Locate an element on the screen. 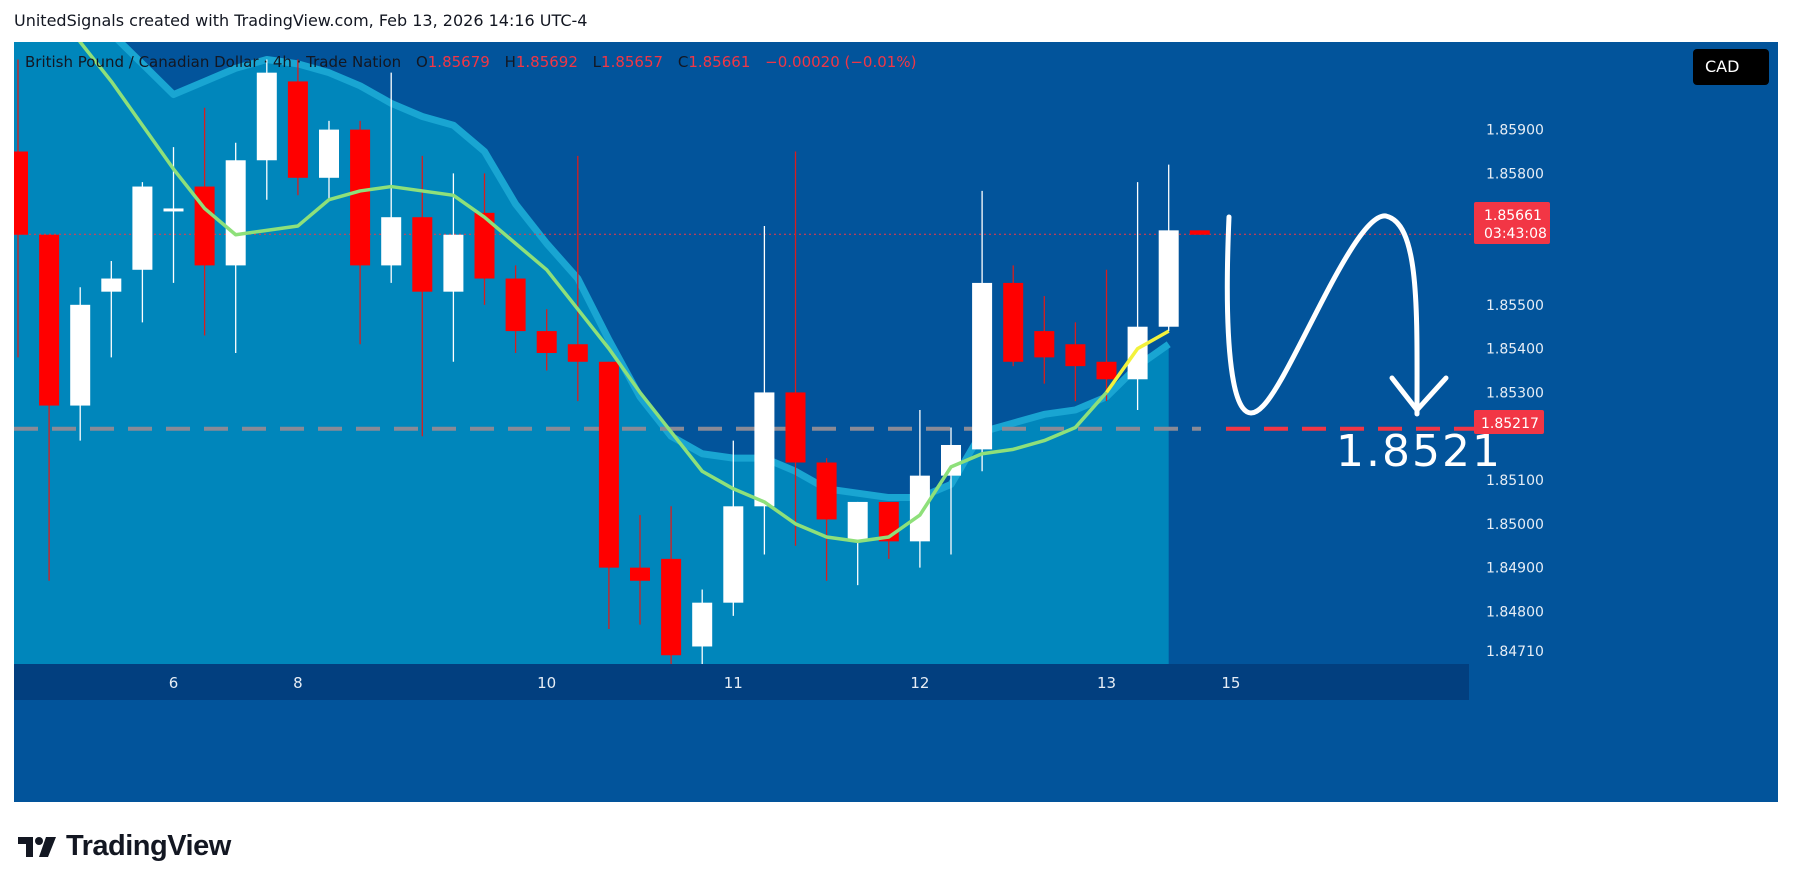 Image resolution: width=1793 pixels, height=893 pixels. price-badges: 1.85661 03:43:08 1.85217 is located at coordinates (1512, 318).